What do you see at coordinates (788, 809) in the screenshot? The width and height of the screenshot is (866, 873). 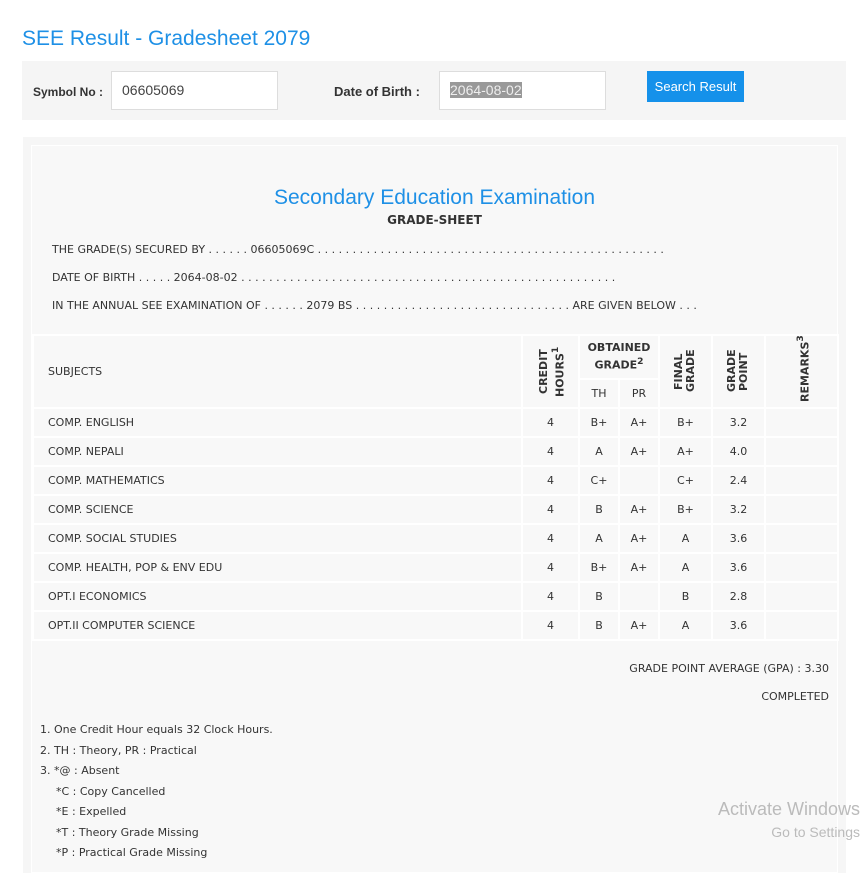 I see `activation-watermark: Activate Windows` at bounding box center [788, 809].